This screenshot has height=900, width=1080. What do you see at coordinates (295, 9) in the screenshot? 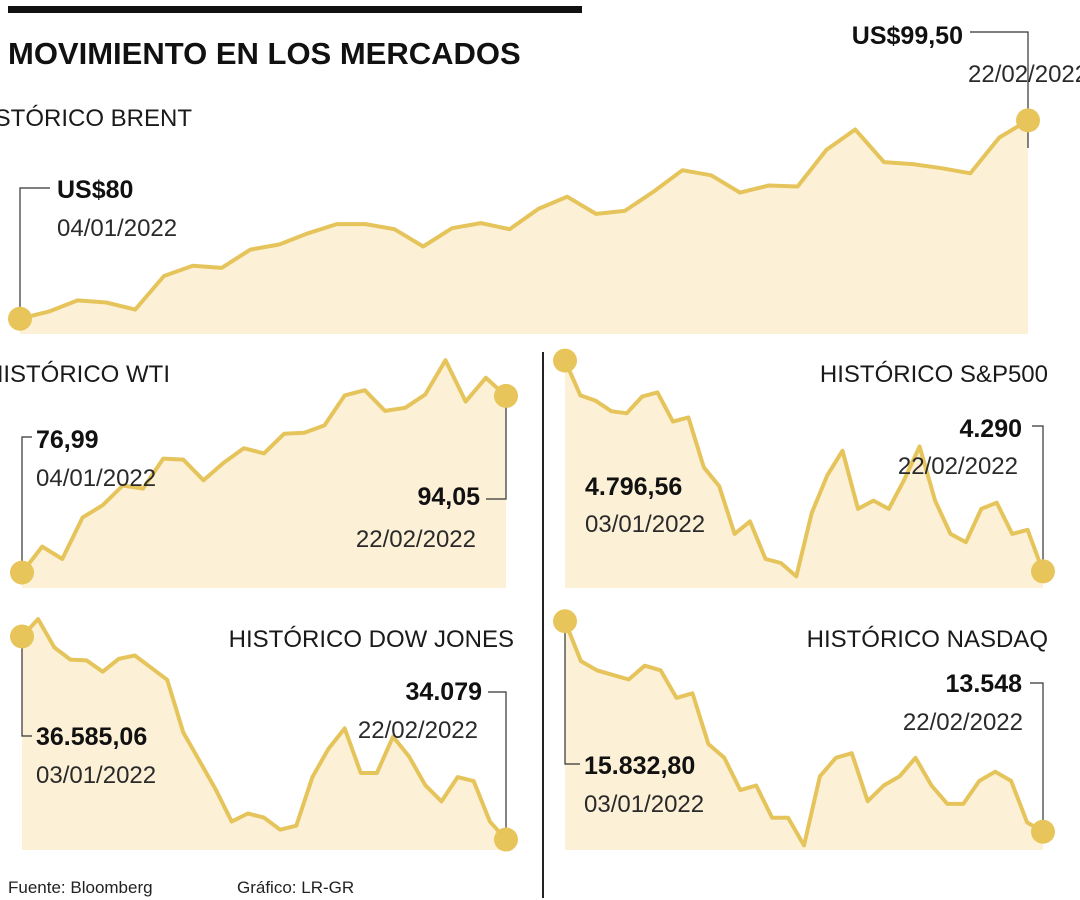
I see `title-rule` at bounding box center [295, 9].